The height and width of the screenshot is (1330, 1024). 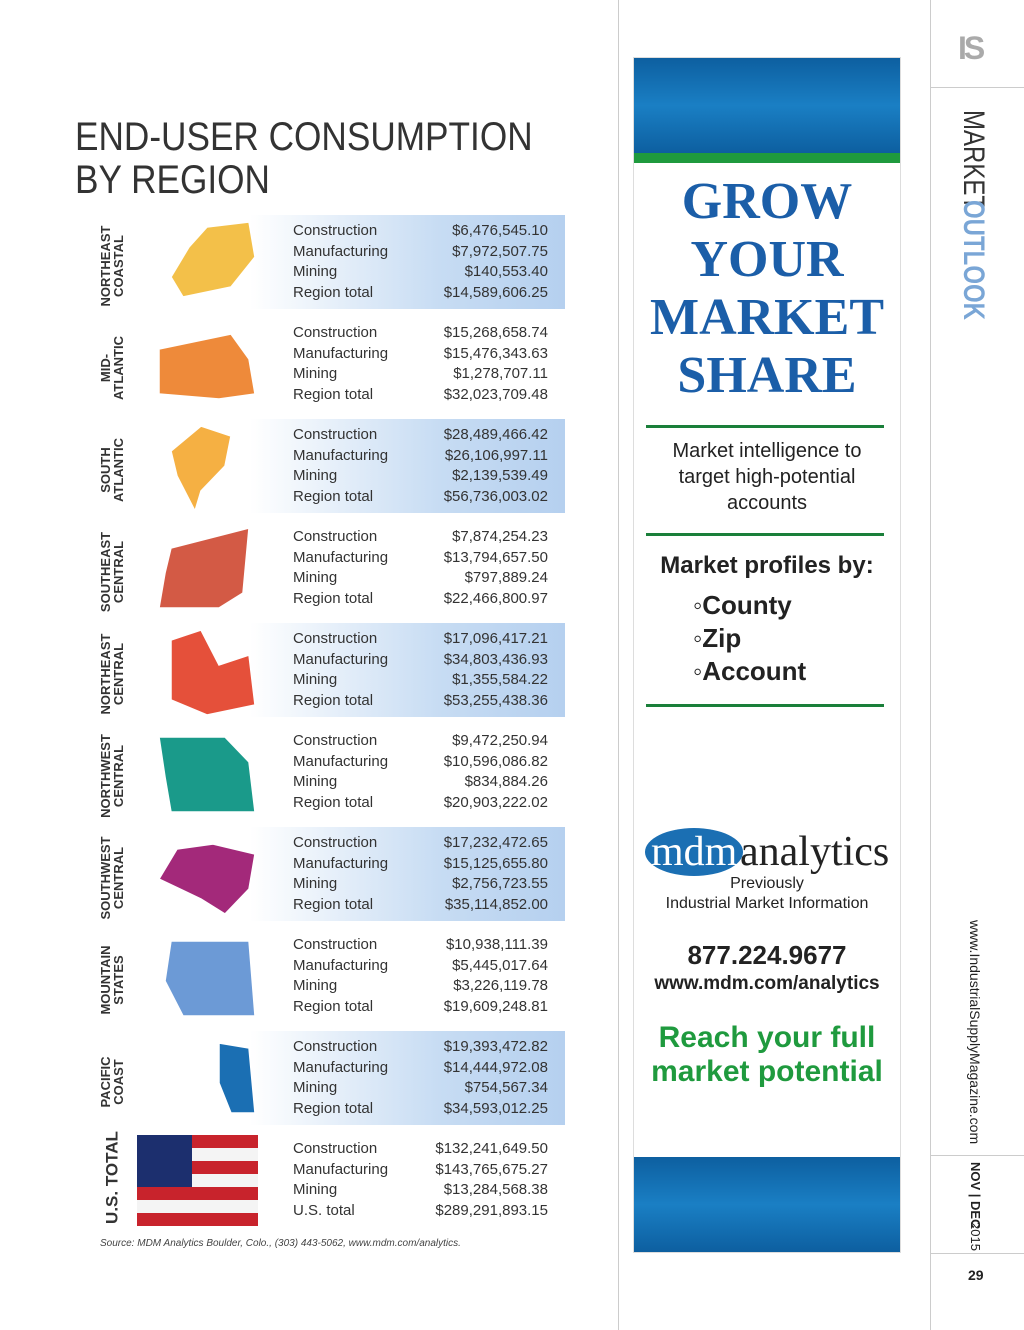 What do you see at coordinates (495, 434) in the screenshot?
I see `row-value: $28,489,466.42` at bounding box center [495, 434].